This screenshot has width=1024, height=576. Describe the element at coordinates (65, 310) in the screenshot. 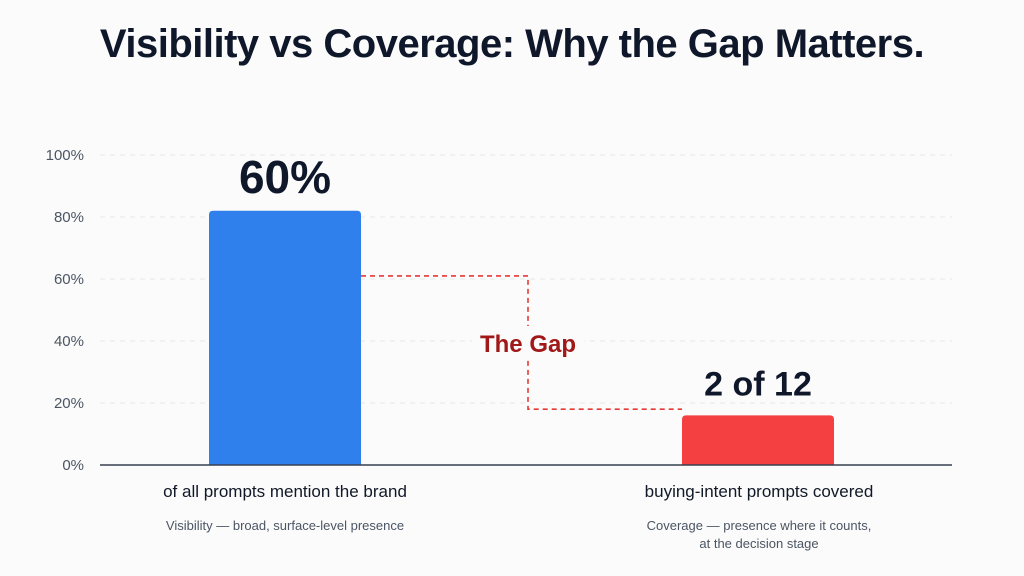

I see `y-axis-ticks: 0% 20% 40% 60% 80% 100%` at that location.